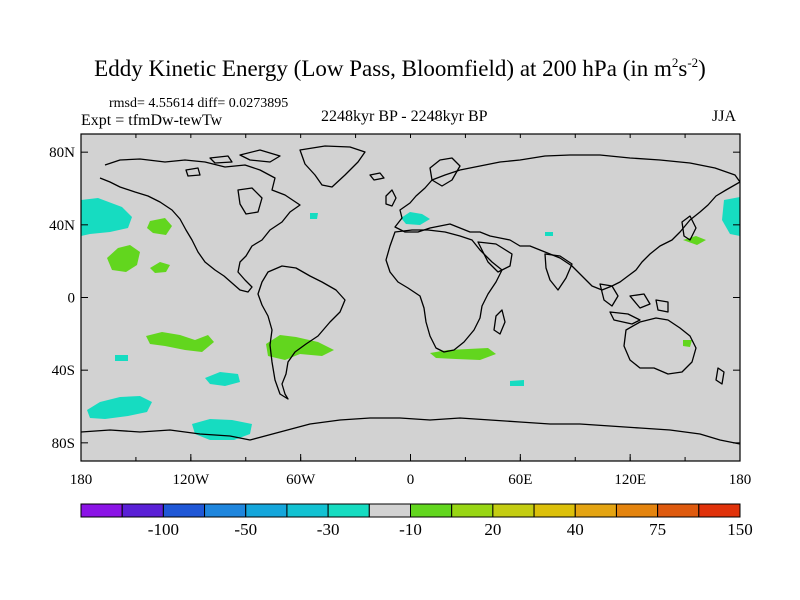  Describe the element at coordinates (152, 120) in the screenshot. I see `experiment-label: Expt = tfmDw-tewTw` at that location.